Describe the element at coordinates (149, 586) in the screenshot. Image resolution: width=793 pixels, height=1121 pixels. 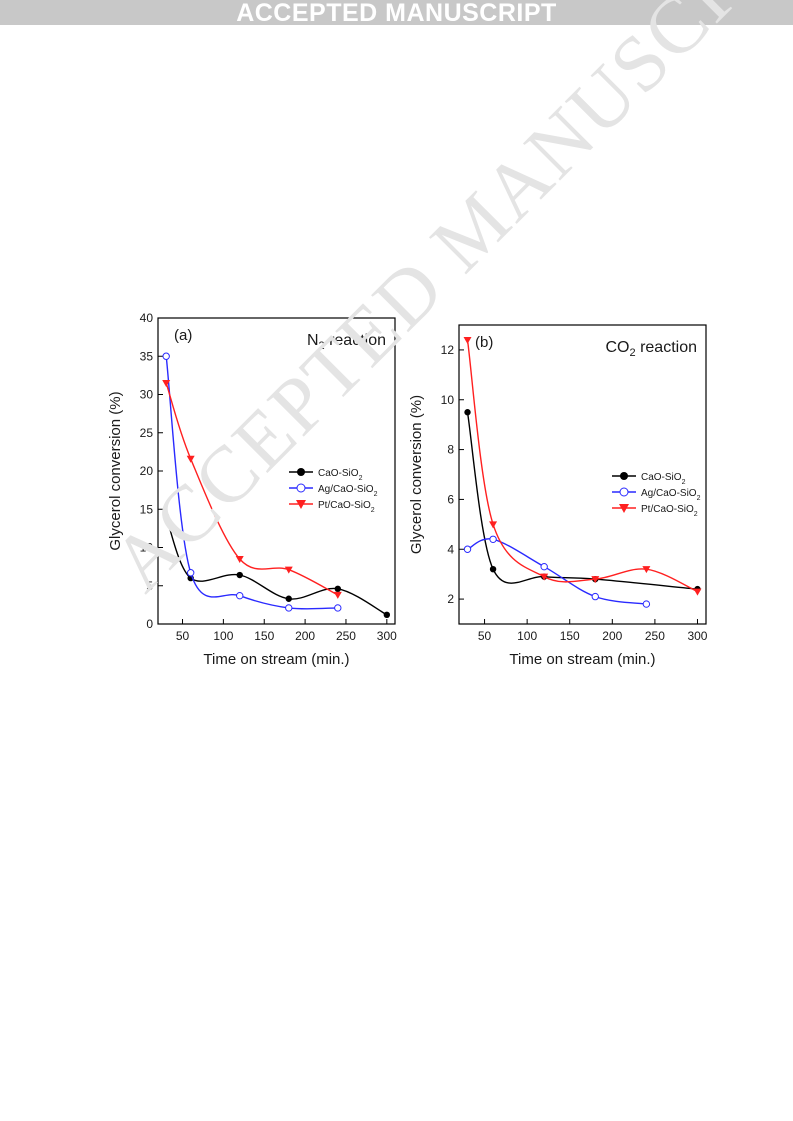
I see `y-tick-label: 5` at that location.